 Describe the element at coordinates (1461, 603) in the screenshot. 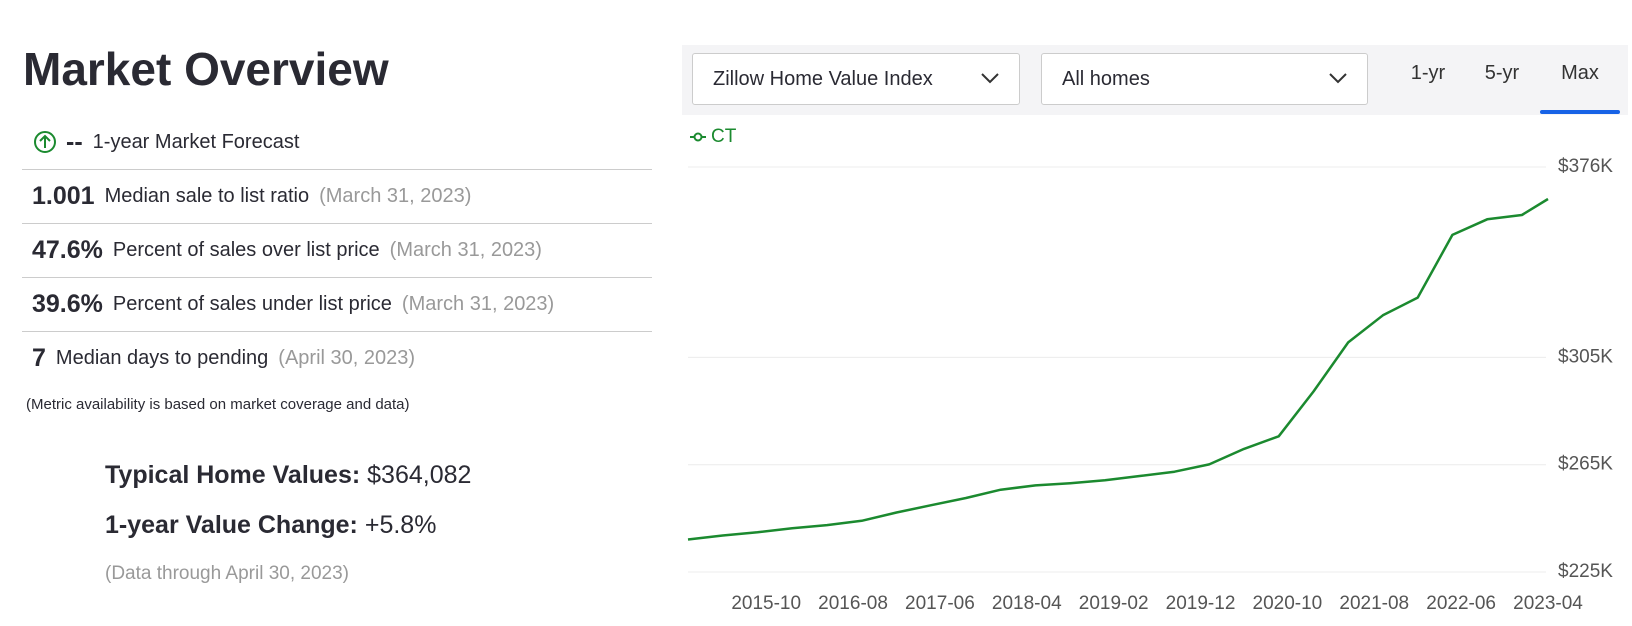

I see `x-tick-label: 2022-06` at that location.